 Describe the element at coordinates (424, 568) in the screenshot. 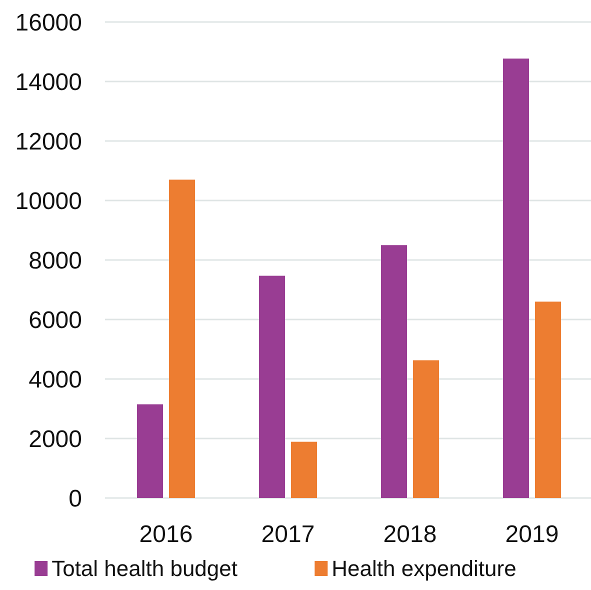

I see `legend-label: Health expenditure` at that location.